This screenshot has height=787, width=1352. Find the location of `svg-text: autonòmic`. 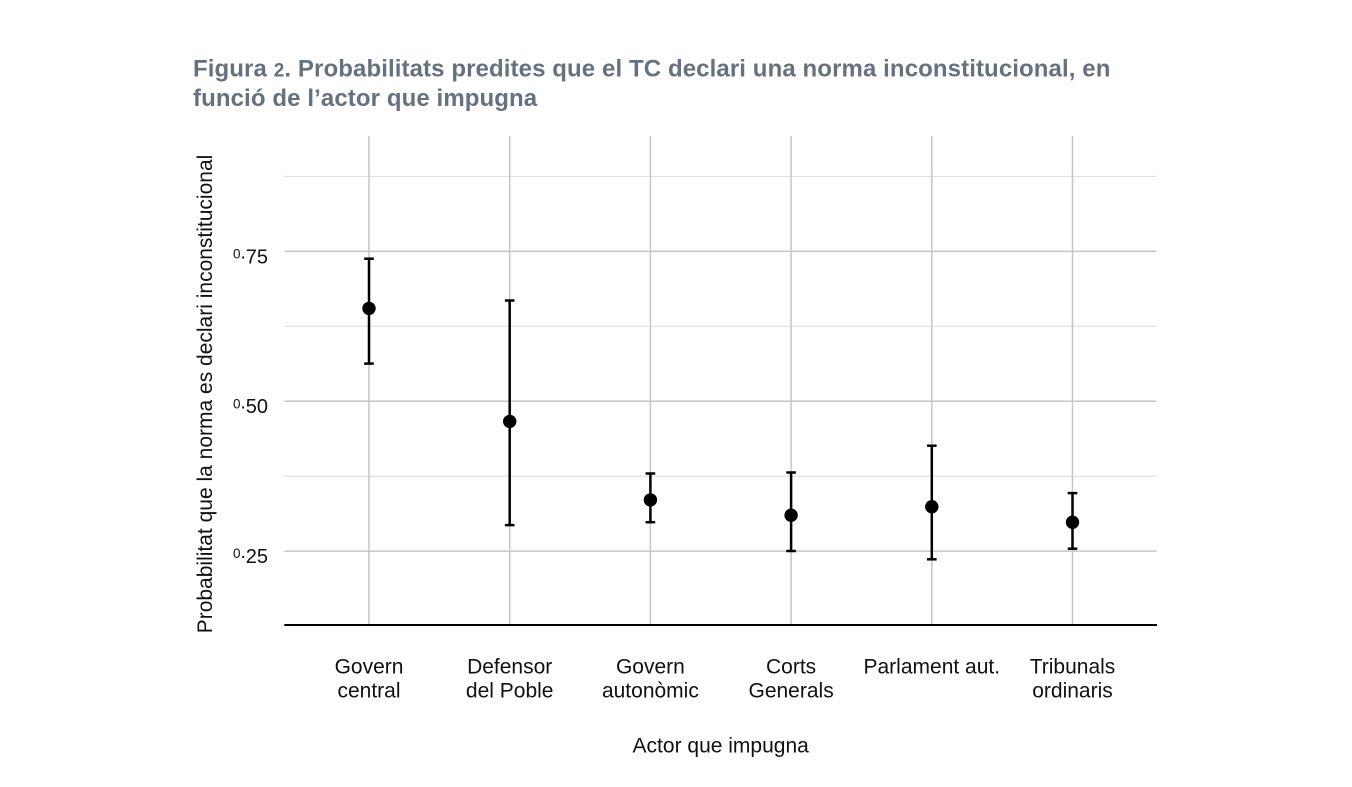

svg-text: autonòmic is located at coordinates (650, 690).